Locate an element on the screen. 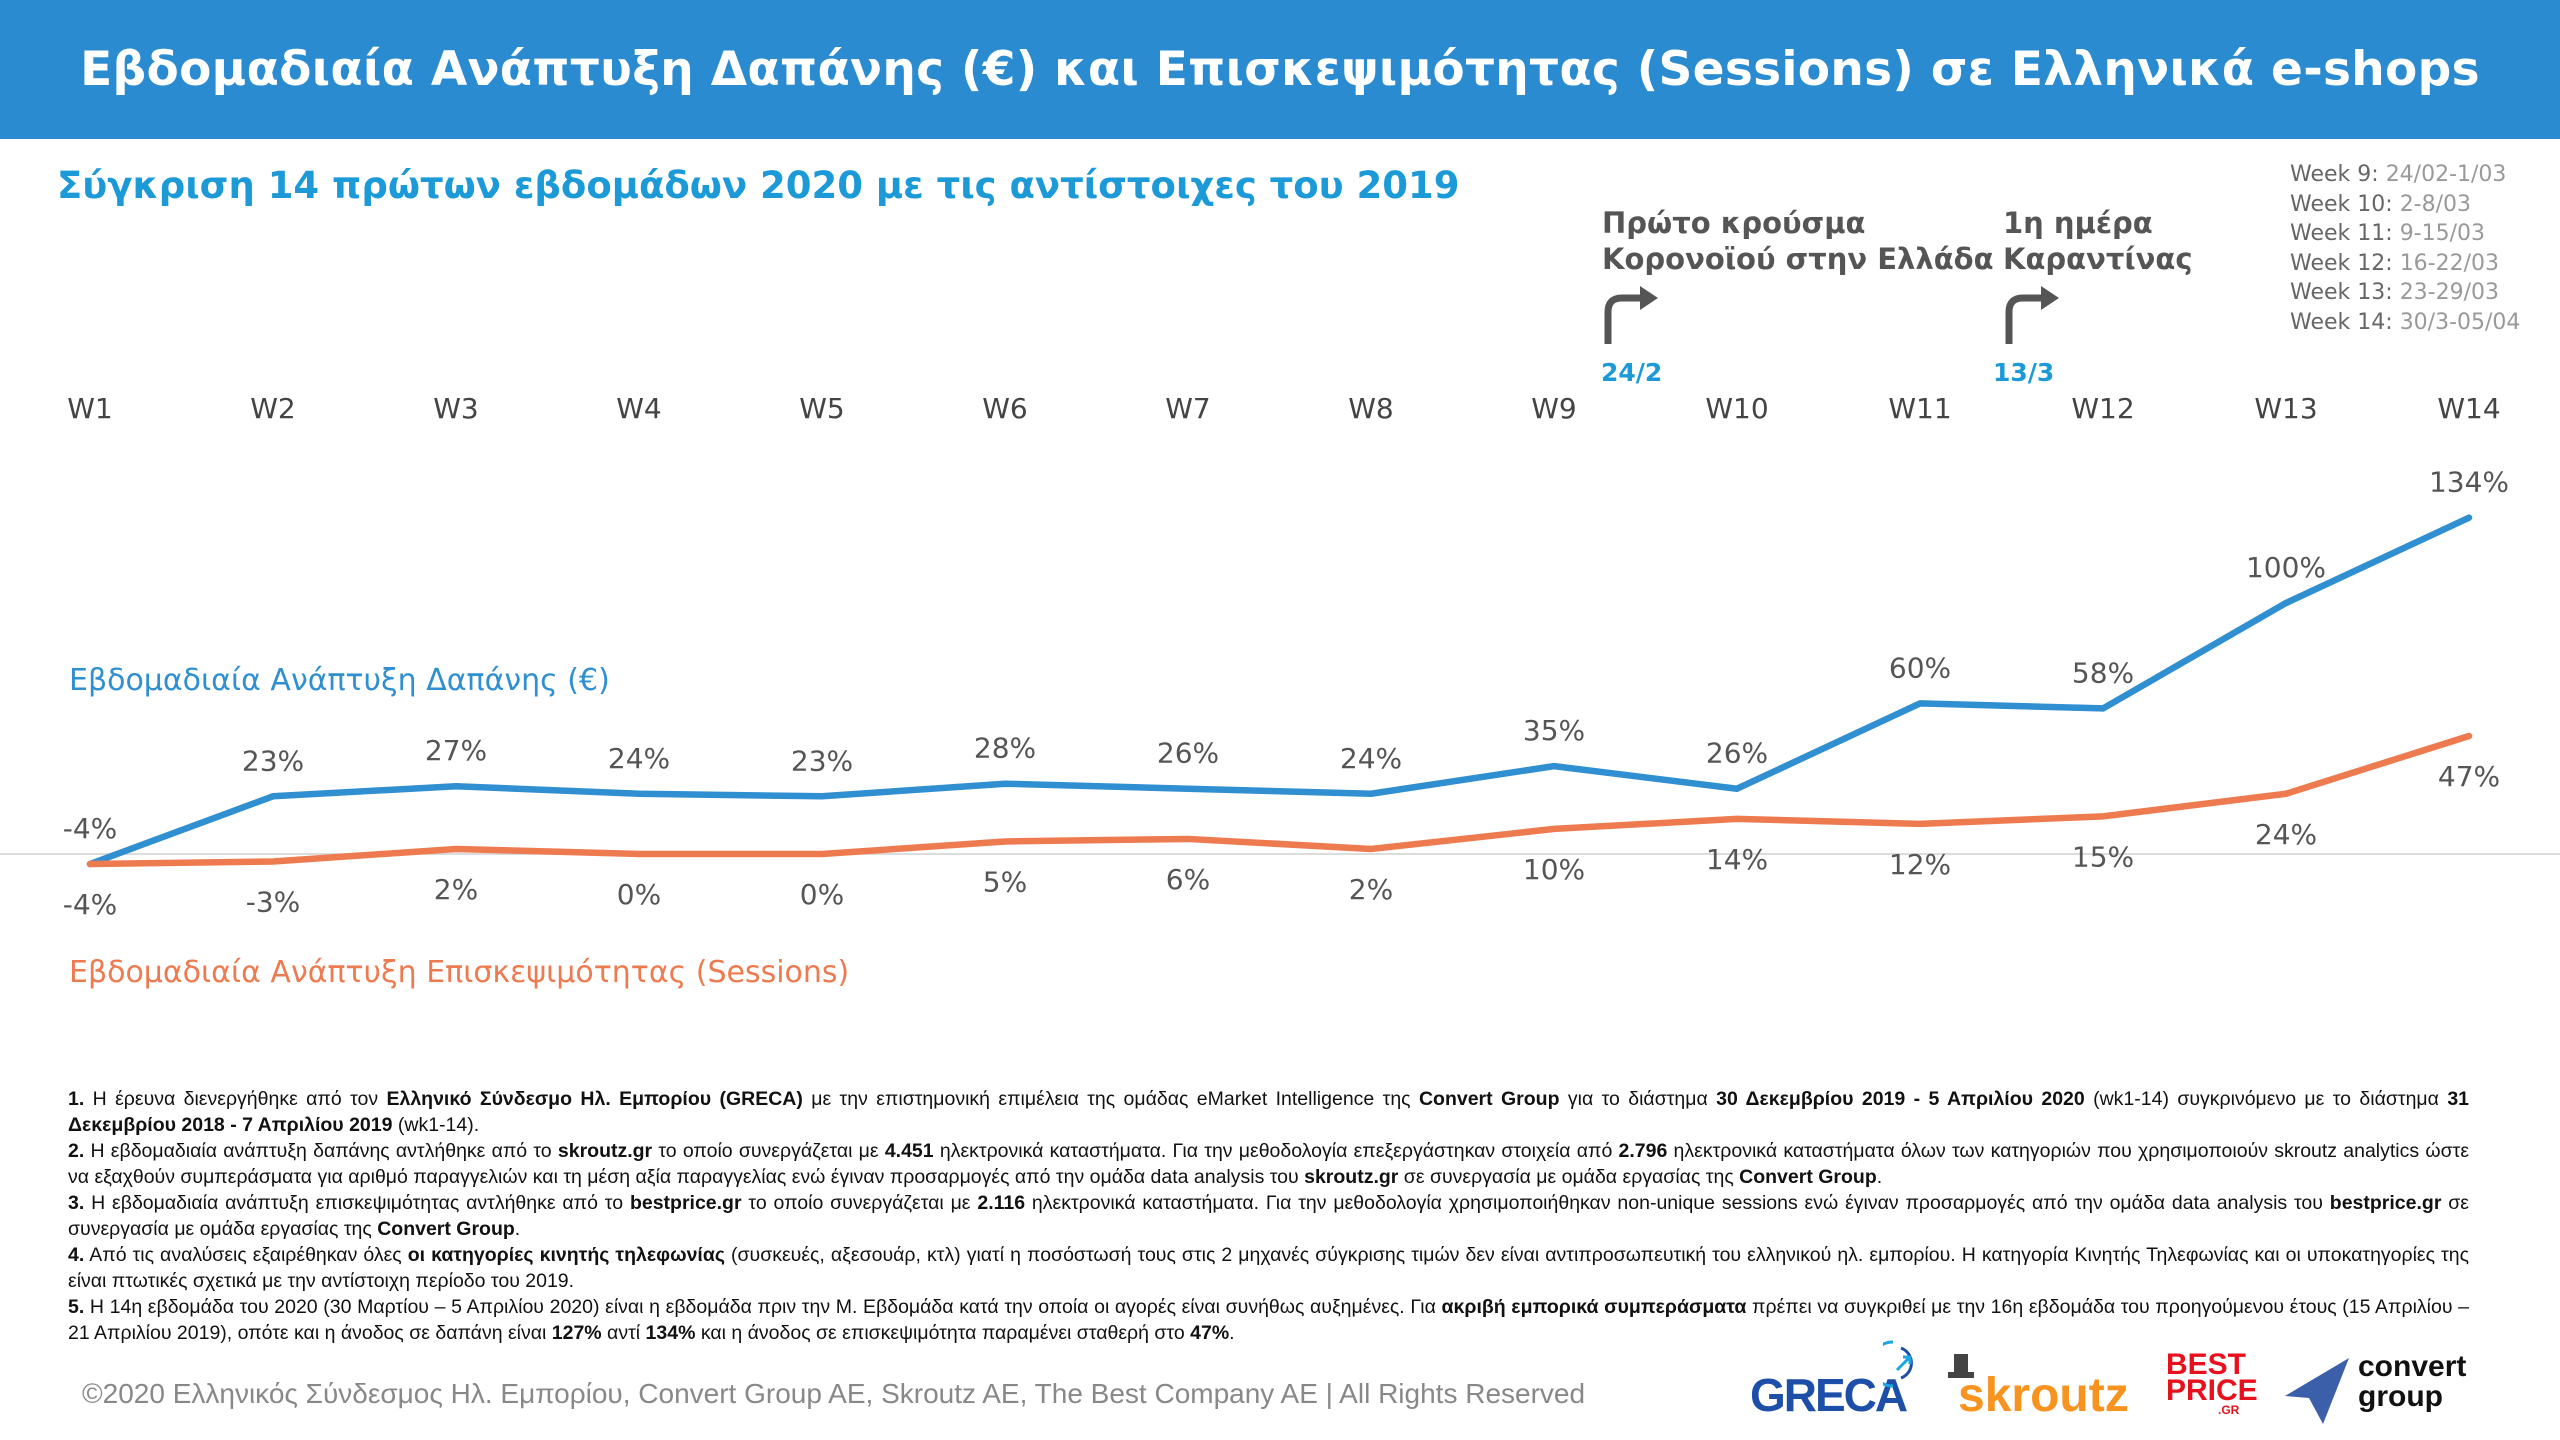 The height and width of the screenshot is (1440, 2560). data-label: 12% is located at coordinates (1920, 864).